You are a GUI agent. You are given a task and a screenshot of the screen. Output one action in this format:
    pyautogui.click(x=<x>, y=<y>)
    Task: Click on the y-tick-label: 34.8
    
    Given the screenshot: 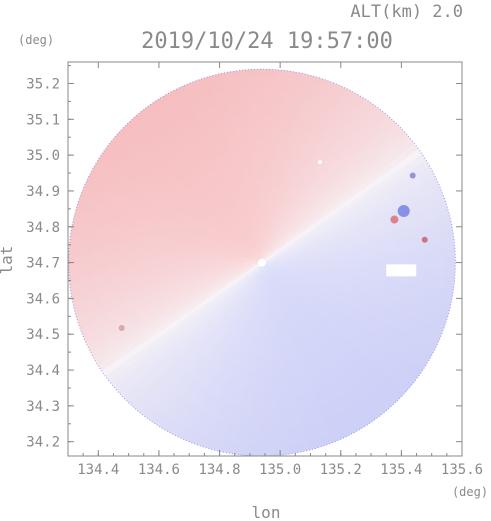 What is the action you would take?
    pyautogui.click(x=43, y=228)
    